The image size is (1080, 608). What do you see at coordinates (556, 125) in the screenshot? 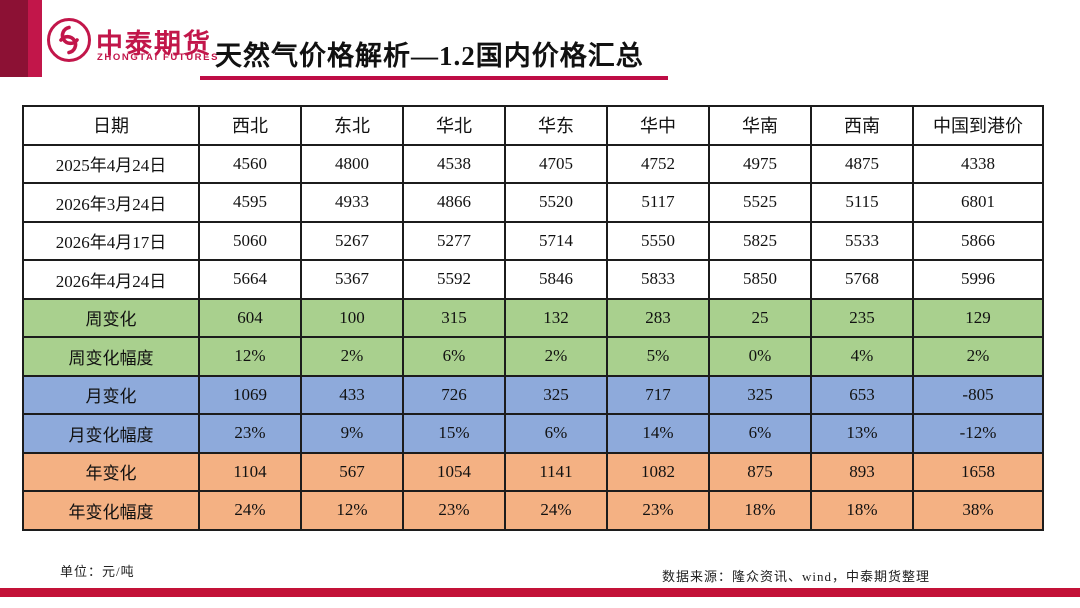
I see `column-header: 华东` at bounding box center [556, 125].